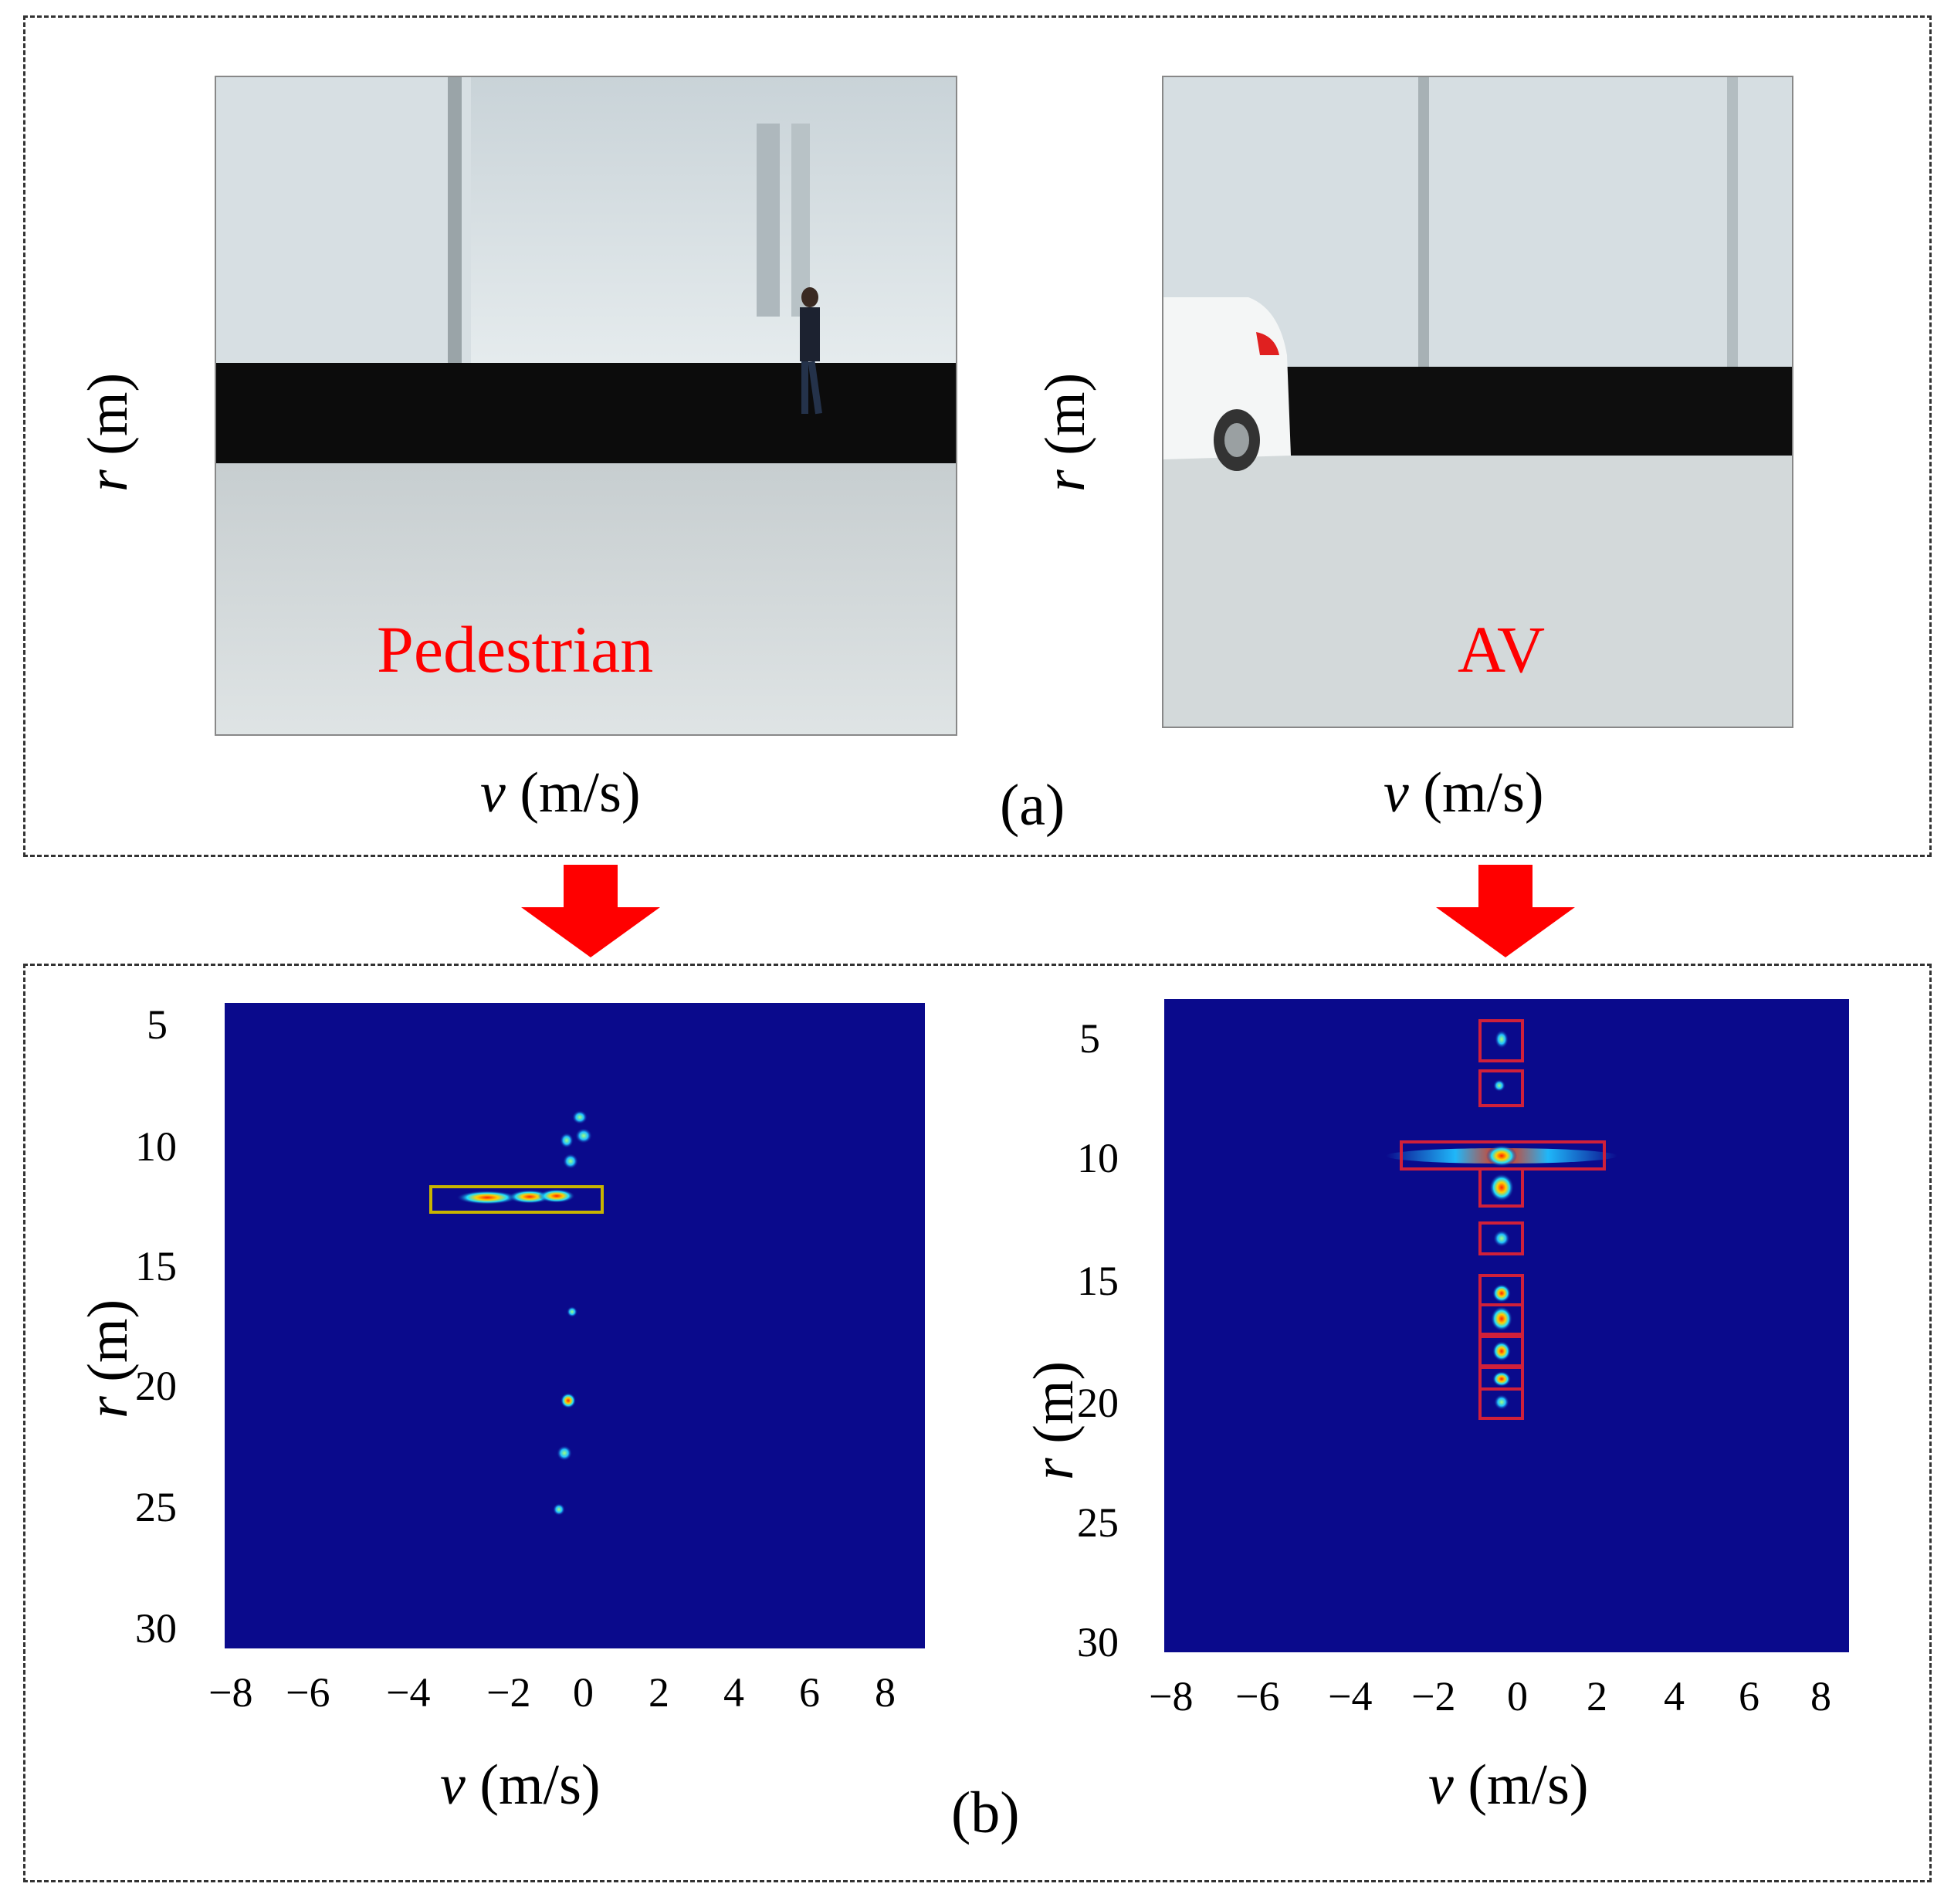 The image size is (1944, 1904). What do you see at coordinates (1674, 1696) in the screenshot?
I see `right-x-tick-4: 4` at bounding box center [1674, 1696].